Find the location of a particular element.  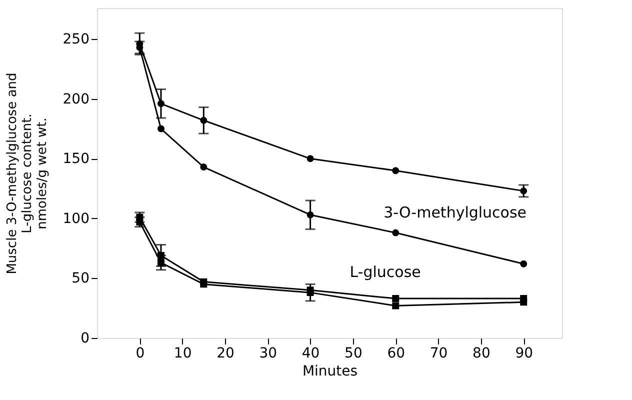

x-tick-label: 20 is located at coordinates (225, 354).